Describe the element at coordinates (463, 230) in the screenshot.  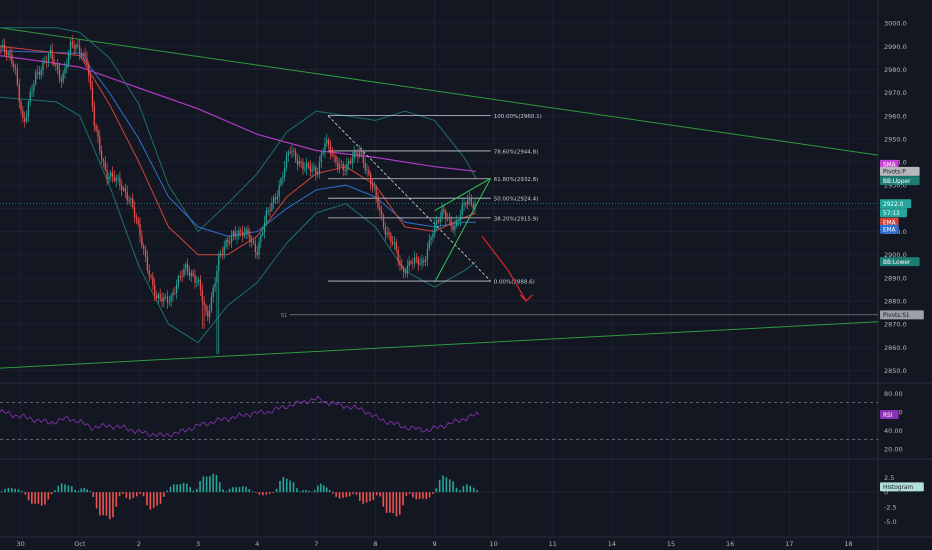
I see `triangle-lower-line` at that location.